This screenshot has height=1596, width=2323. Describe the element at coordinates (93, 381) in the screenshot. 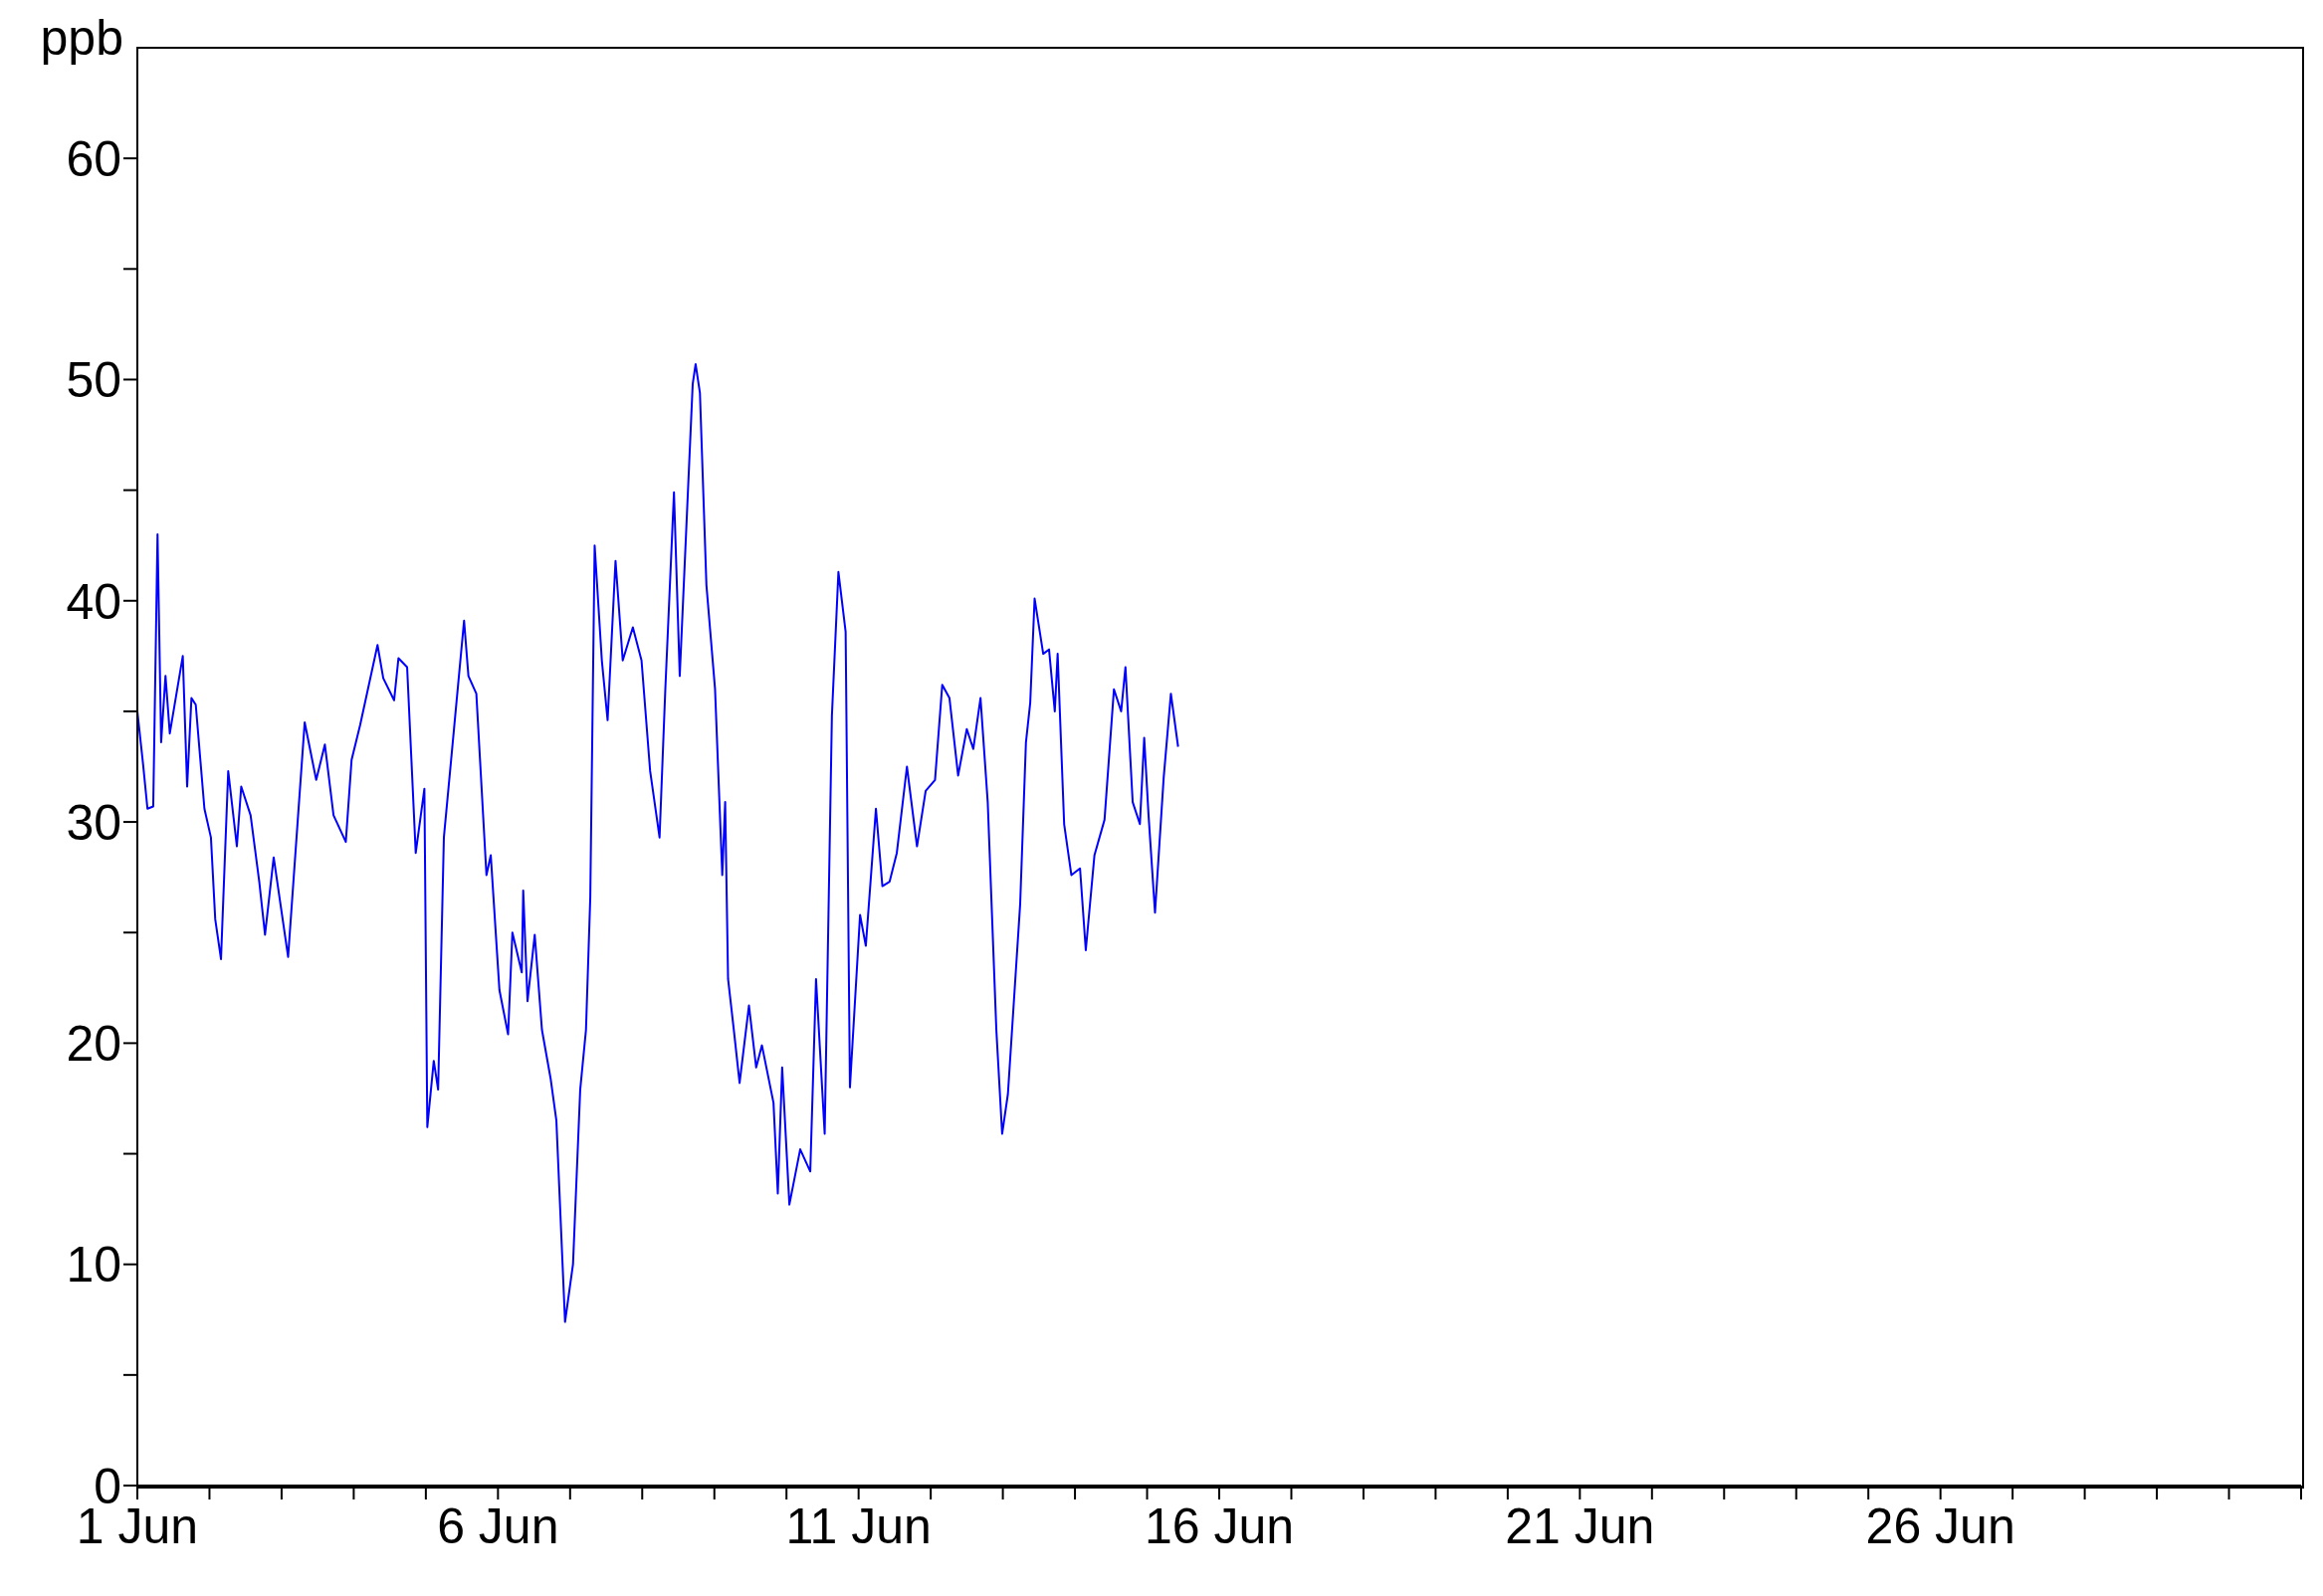

I see `y-tick-label: 50` at that location.